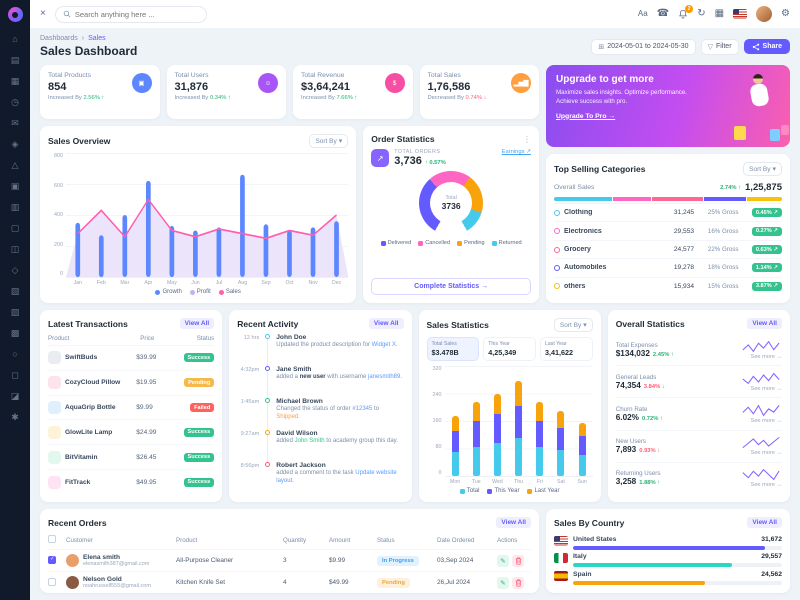 This screenshot has width=800, height=600. What do you see at coordinates (719, 13) in the screenshot?
I see `apps-grid-icon: ▦` at bounding box center [719, 13].